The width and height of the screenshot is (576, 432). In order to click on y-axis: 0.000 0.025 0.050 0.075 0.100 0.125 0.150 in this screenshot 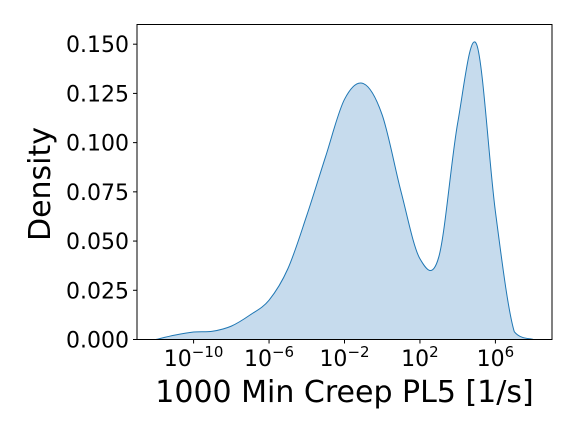, I will do `click(101, 193)`.